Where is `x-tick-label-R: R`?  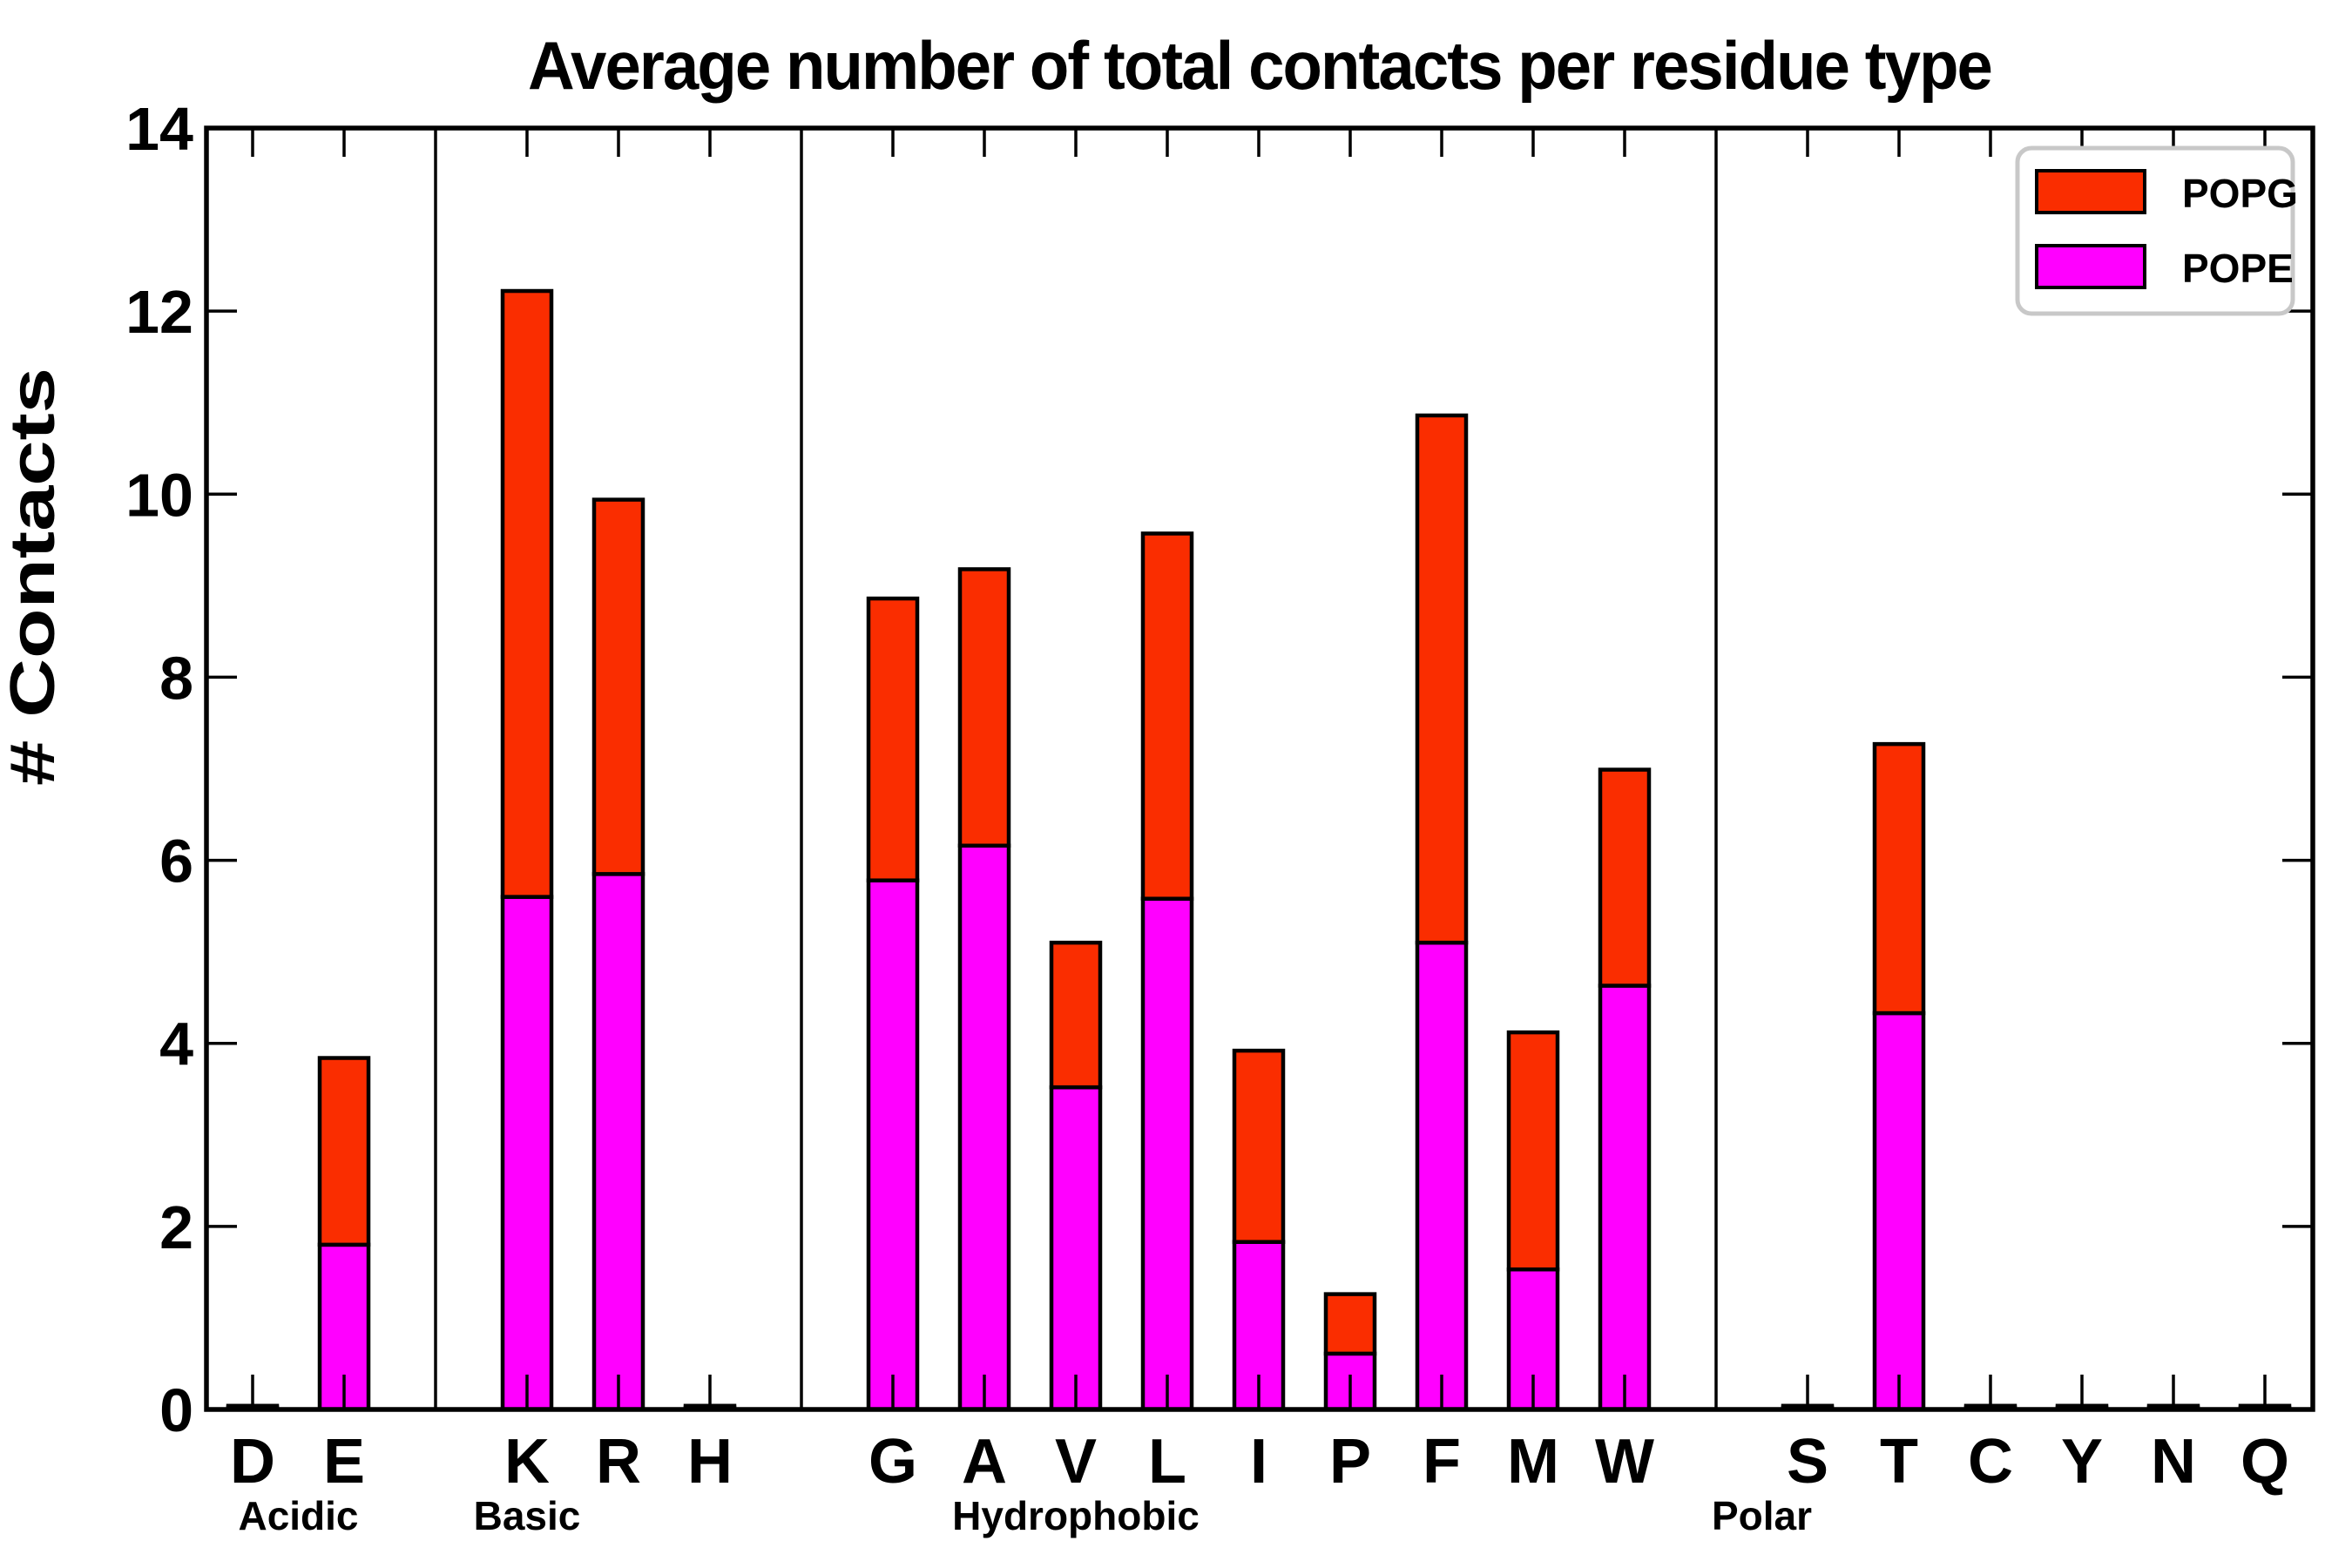 x-tick-label-R: R is located at coordinates (618, 1462).